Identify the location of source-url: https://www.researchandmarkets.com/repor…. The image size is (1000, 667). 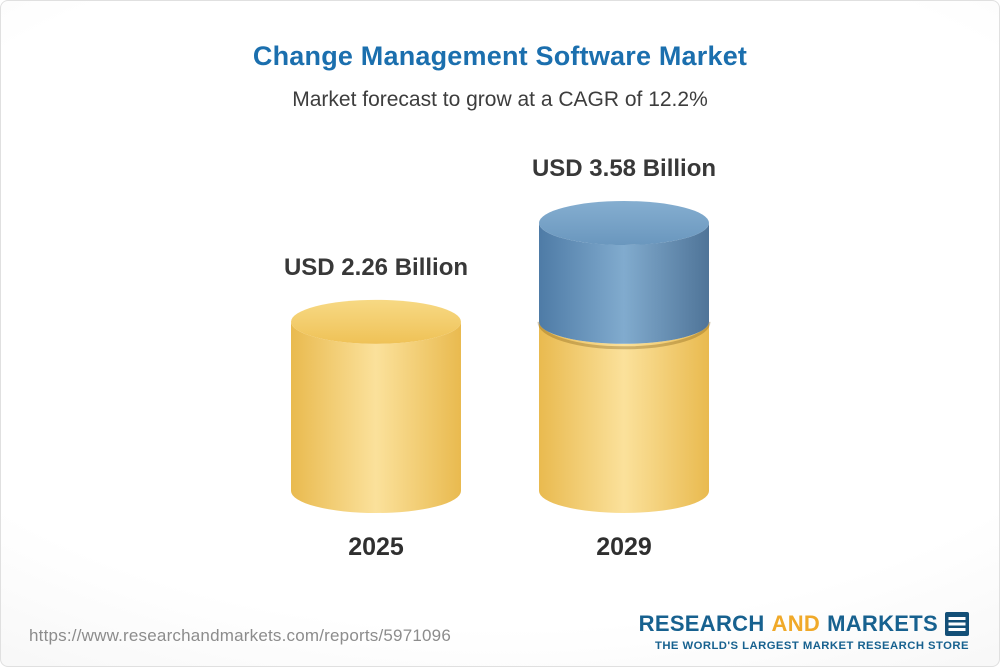
(240, 635).